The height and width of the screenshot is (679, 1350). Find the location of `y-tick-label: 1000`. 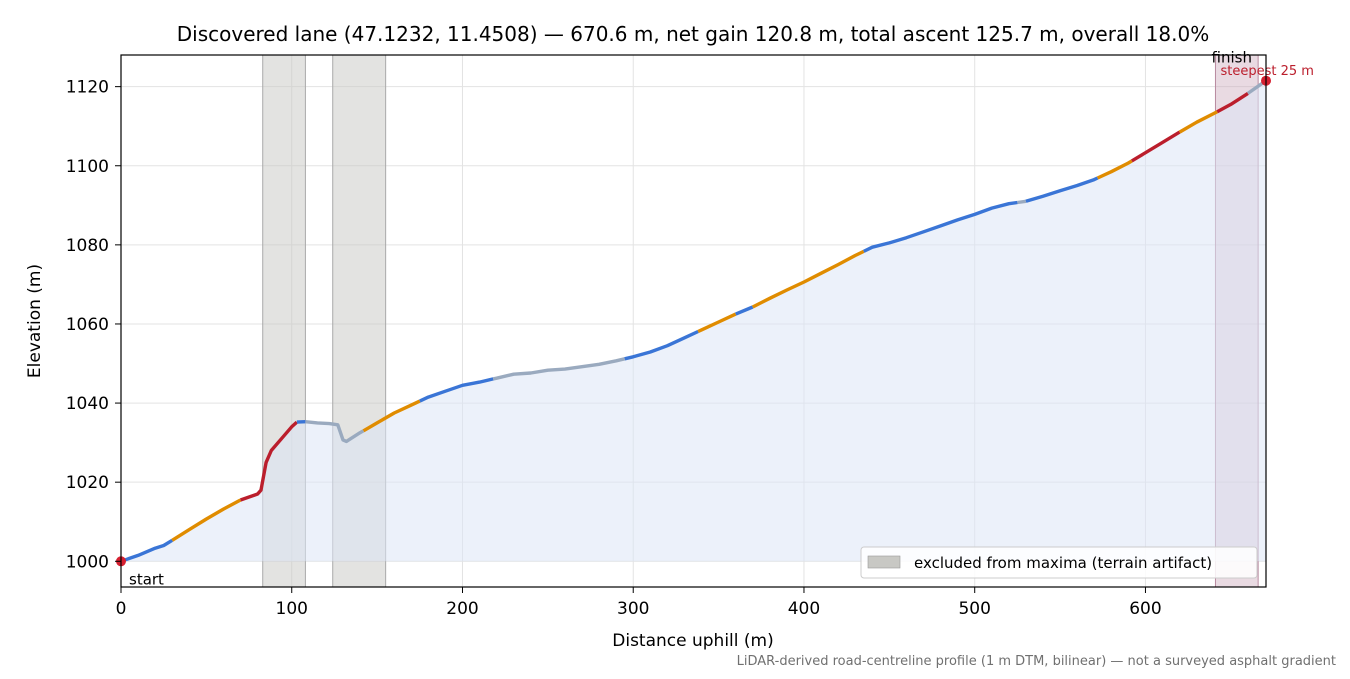

y-tick-label: 1000 is located at coordinates (87, 562).